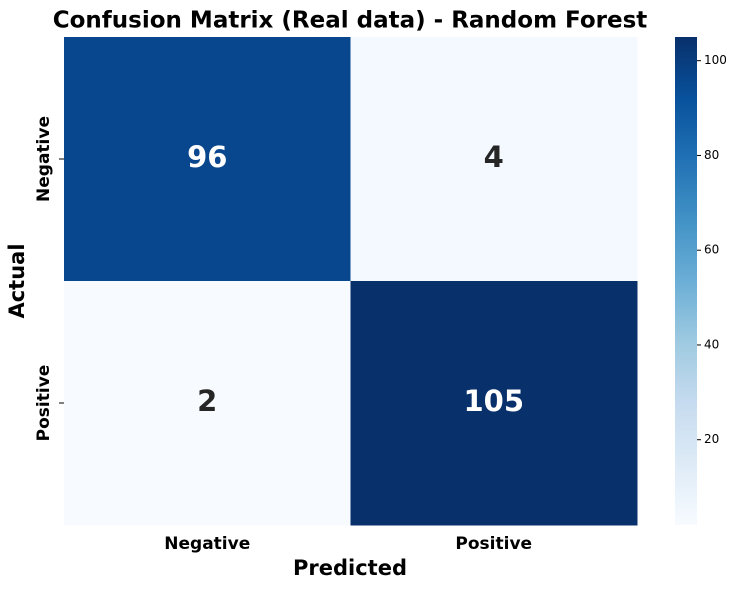 Image resolution: width=743 pixels, height=590 pixels. What do you see at coordinates (207, 157) in the screenshot?
I see `cell-label: 96` at bounding box center [207, 157].